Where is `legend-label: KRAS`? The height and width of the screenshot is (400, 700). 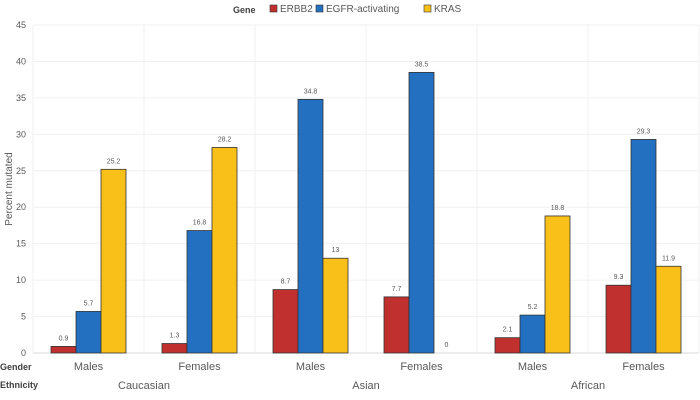
legend-label: KRAS is located at coordinates (448, 9).